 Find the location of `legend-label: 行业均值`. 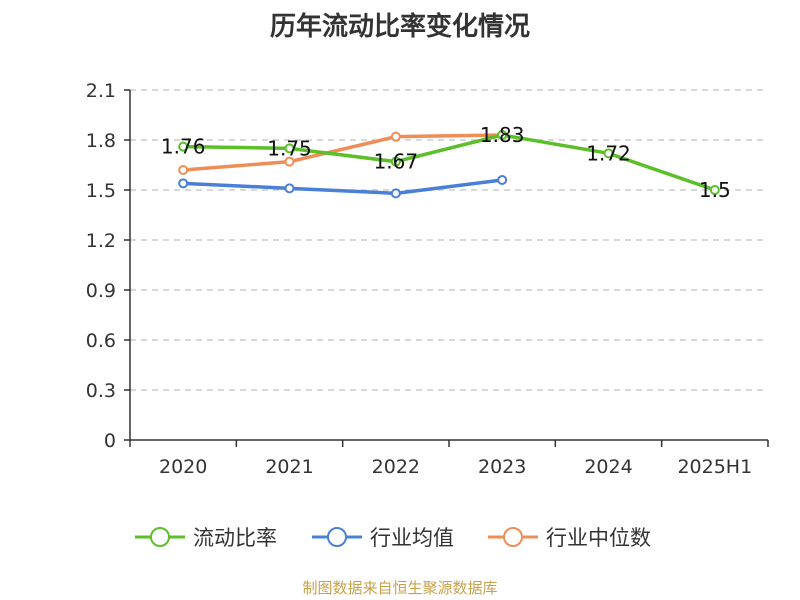

legend-label: 行业均值 is located at coordinates (412, 538).